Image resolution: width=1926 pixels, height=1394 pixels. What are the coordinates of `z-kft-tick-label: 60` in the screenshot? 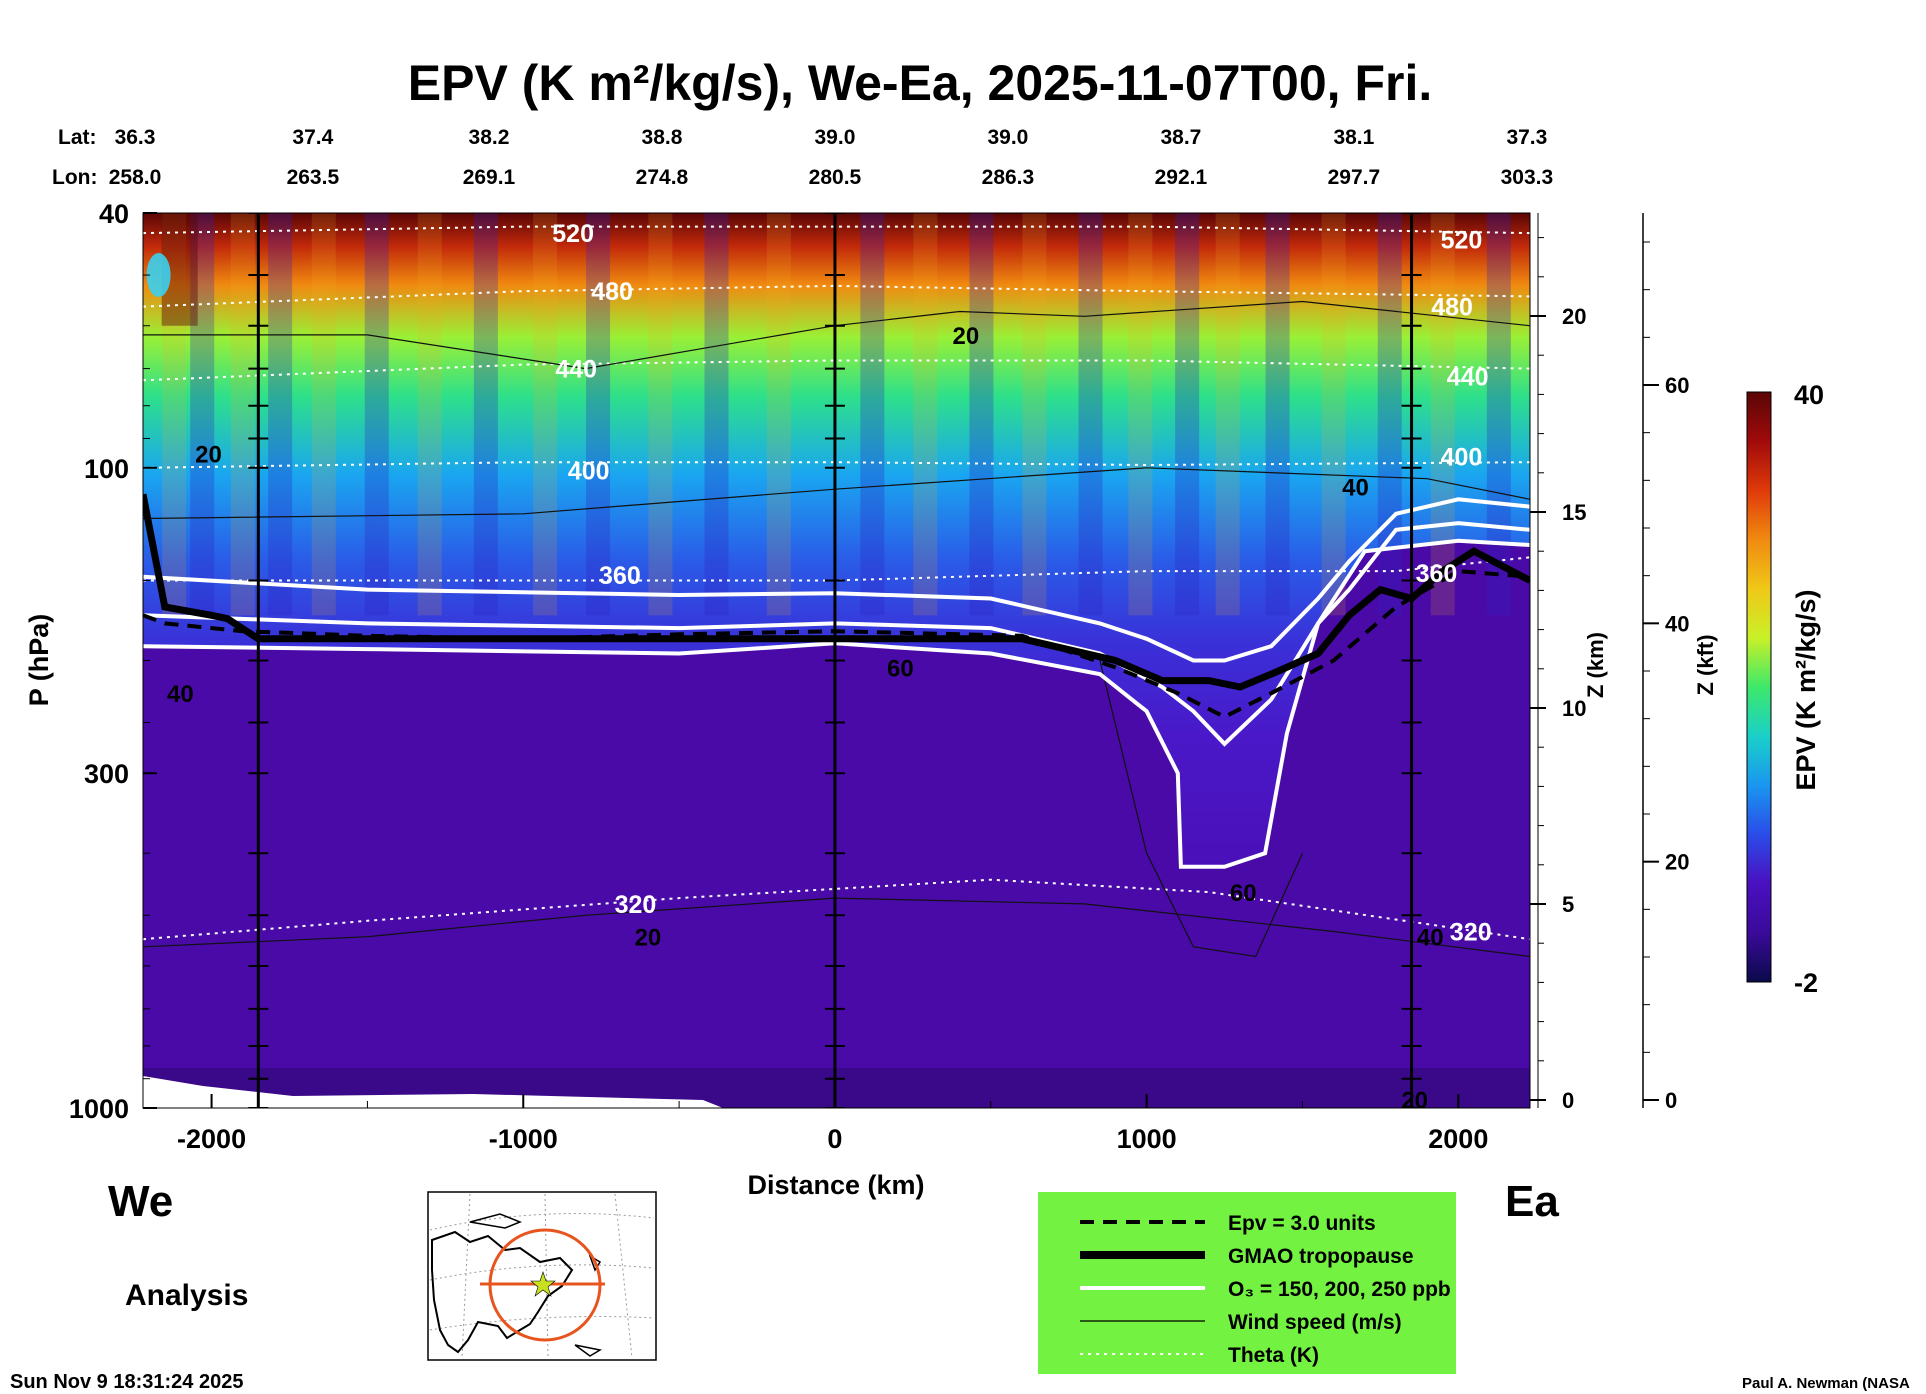 It's located at (1677, 385).